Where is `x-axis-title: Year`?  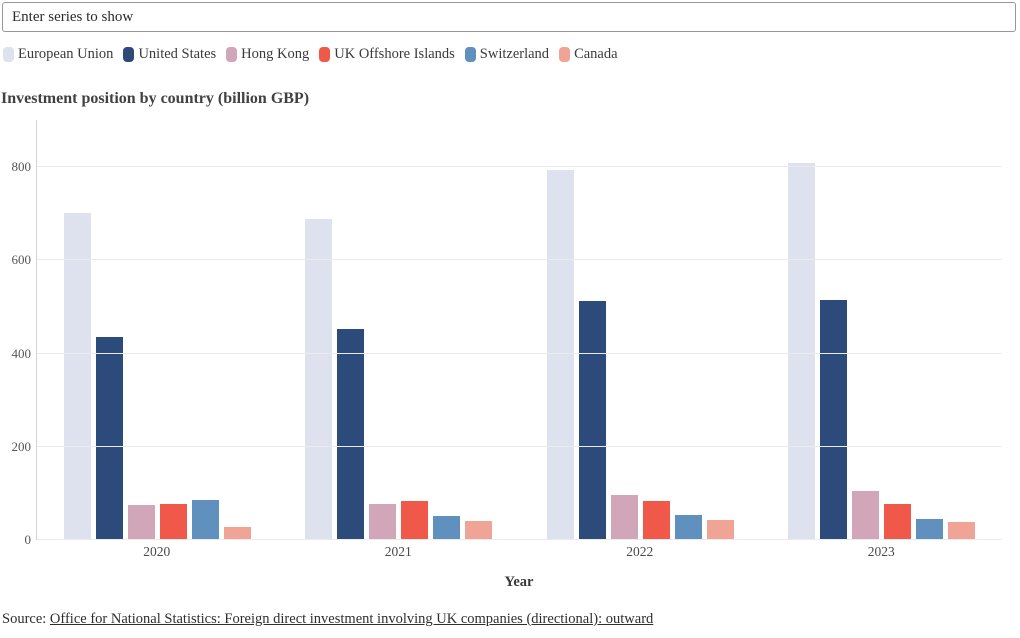
x-axis-title: Year is located at coordinates (519, 582).